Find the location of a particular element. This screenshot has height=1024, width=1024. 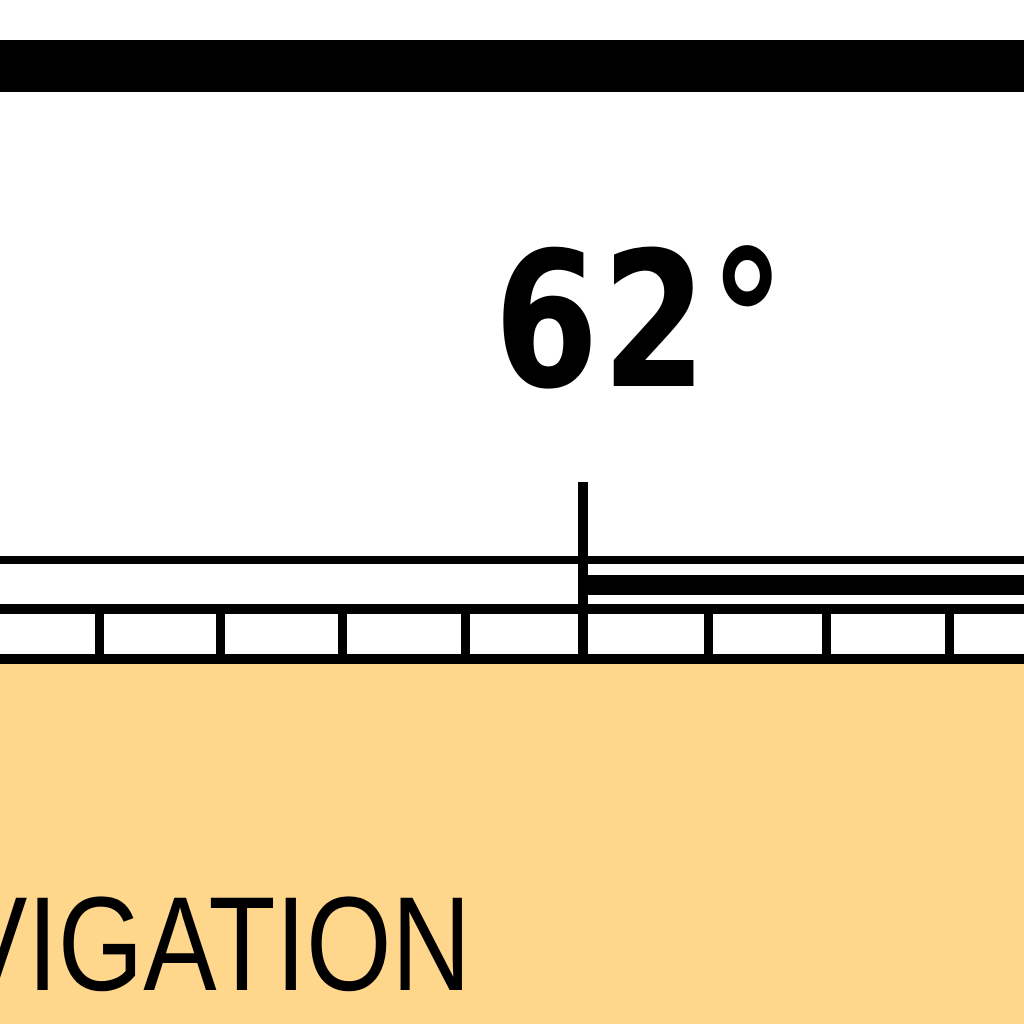

scale-bottom-line is located at coordinates (512, 659).